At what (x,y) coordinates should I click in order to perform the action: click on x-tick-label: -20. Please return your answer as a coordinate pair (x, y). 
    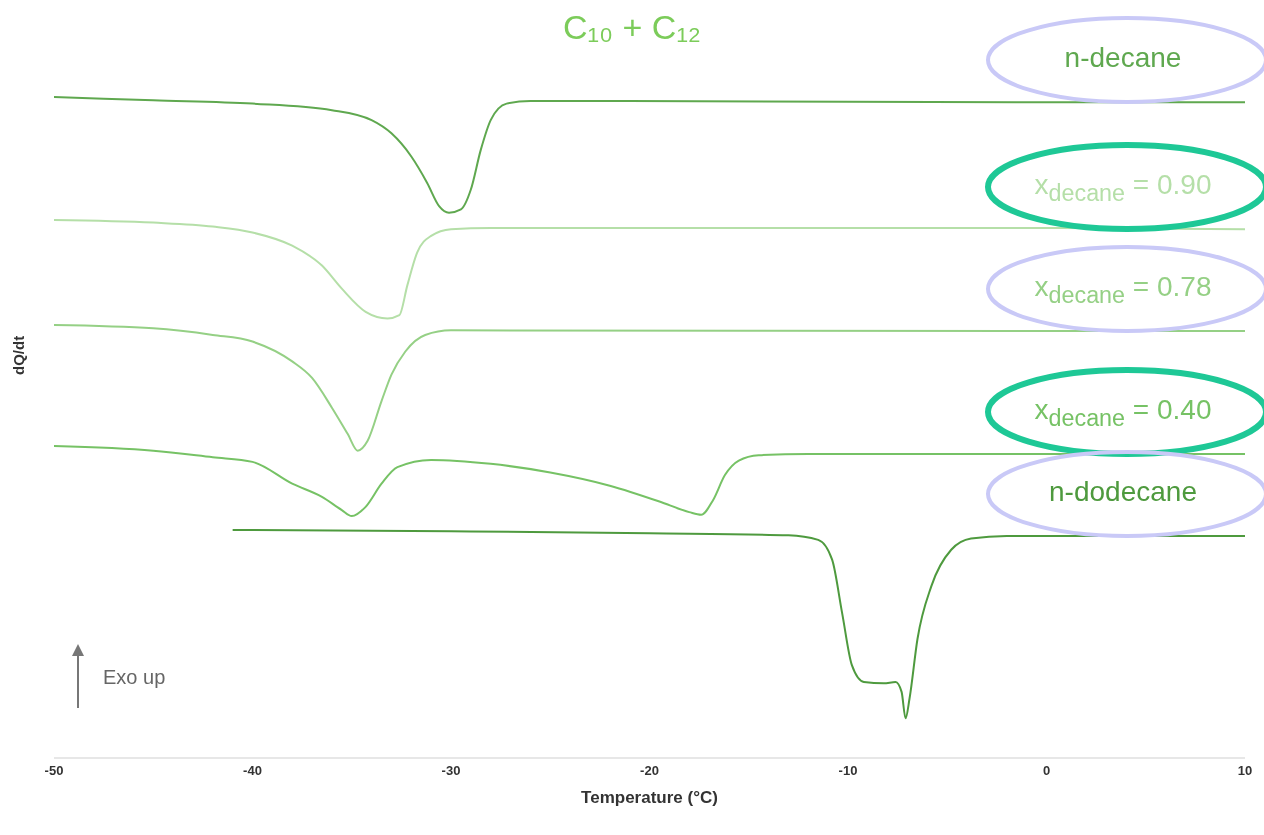
    Looking at the image, I should click on (649, 771).